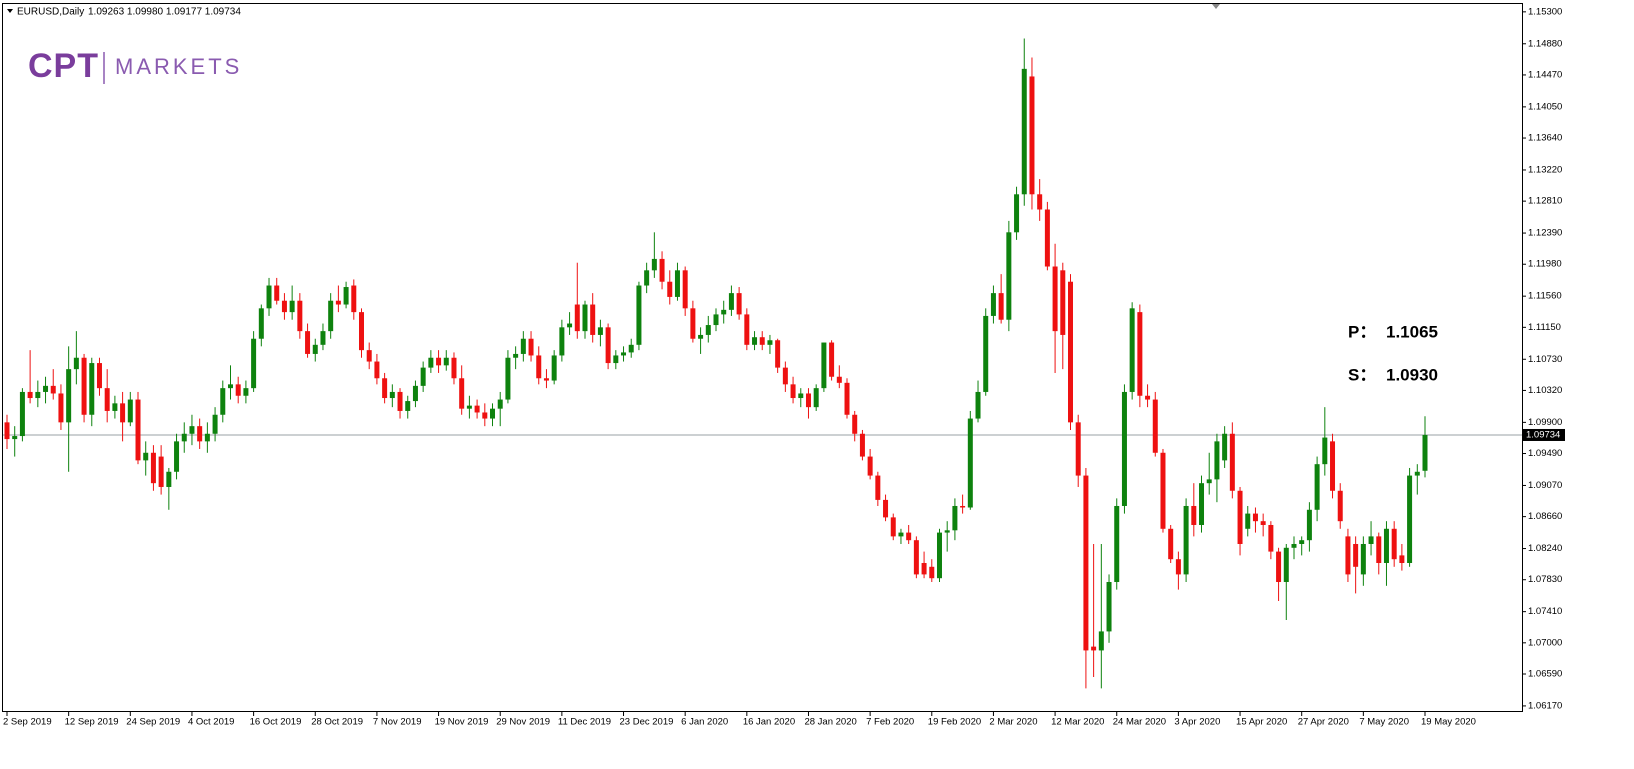 Image resolution: width=1634 pixels, height=769 pixels. What do you see at coordinates (462, 722) in the screenshot?
I see `x-tick-label: 19 Nov 2019` at bounding box center [462, 722].